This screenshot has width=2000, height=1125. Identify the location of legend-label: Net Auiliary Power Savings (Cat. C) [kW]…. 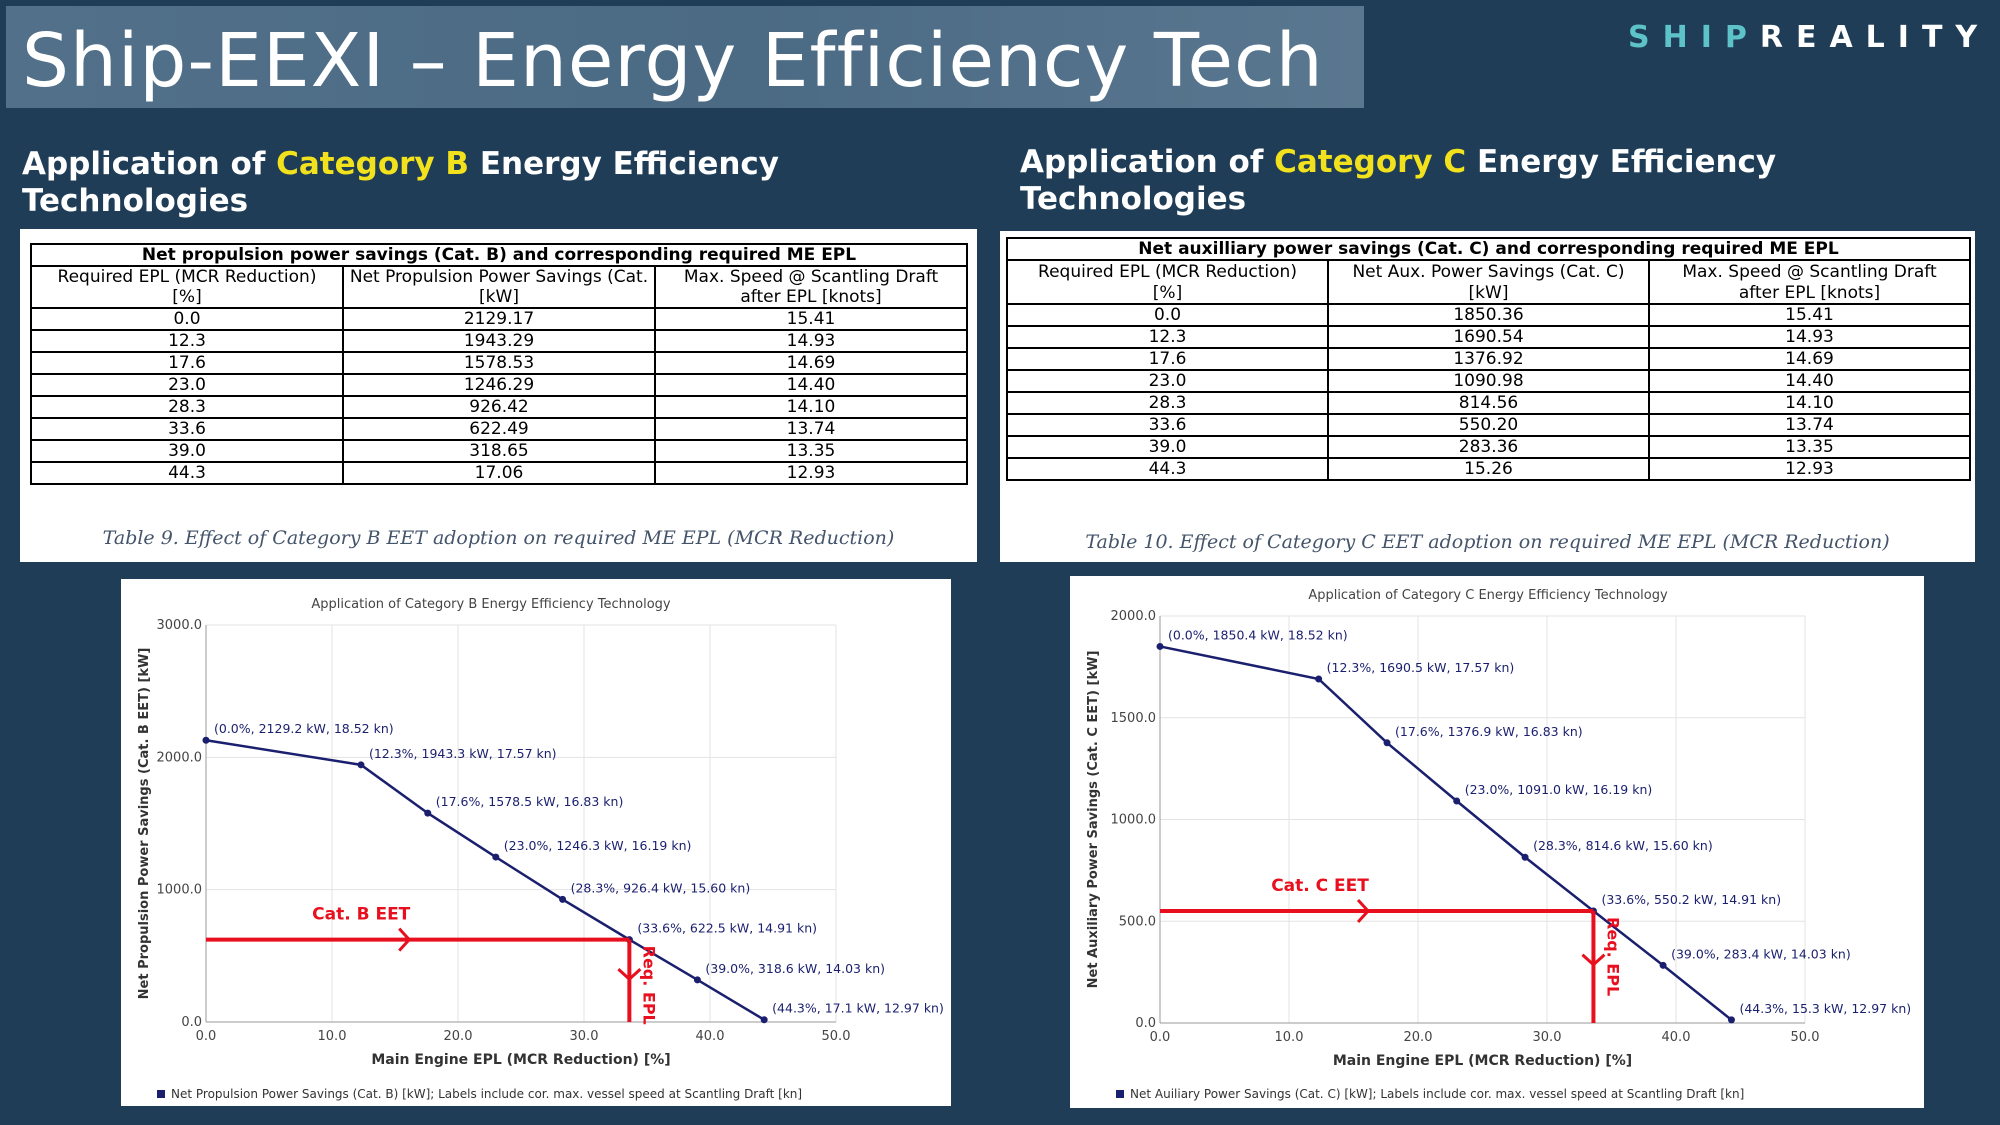
(1437, 1094).